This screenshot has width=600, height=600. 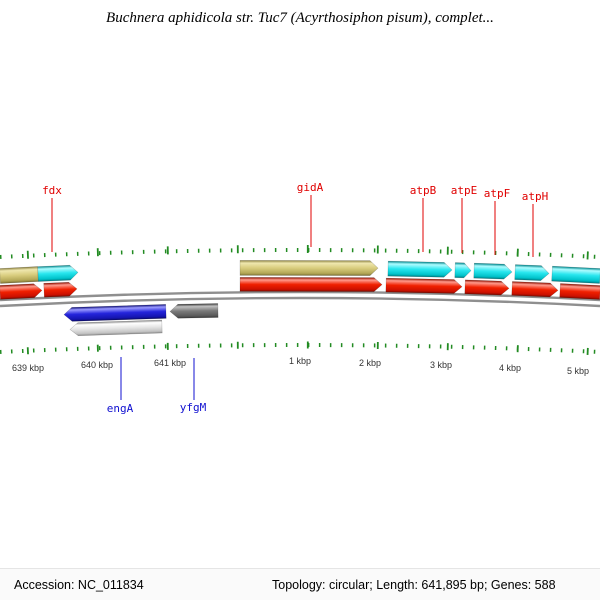 What do you see at coordinates (194, 311) in the screenshot?
I see `gene-arrow-yfgM` at bounding box center [194, 311].